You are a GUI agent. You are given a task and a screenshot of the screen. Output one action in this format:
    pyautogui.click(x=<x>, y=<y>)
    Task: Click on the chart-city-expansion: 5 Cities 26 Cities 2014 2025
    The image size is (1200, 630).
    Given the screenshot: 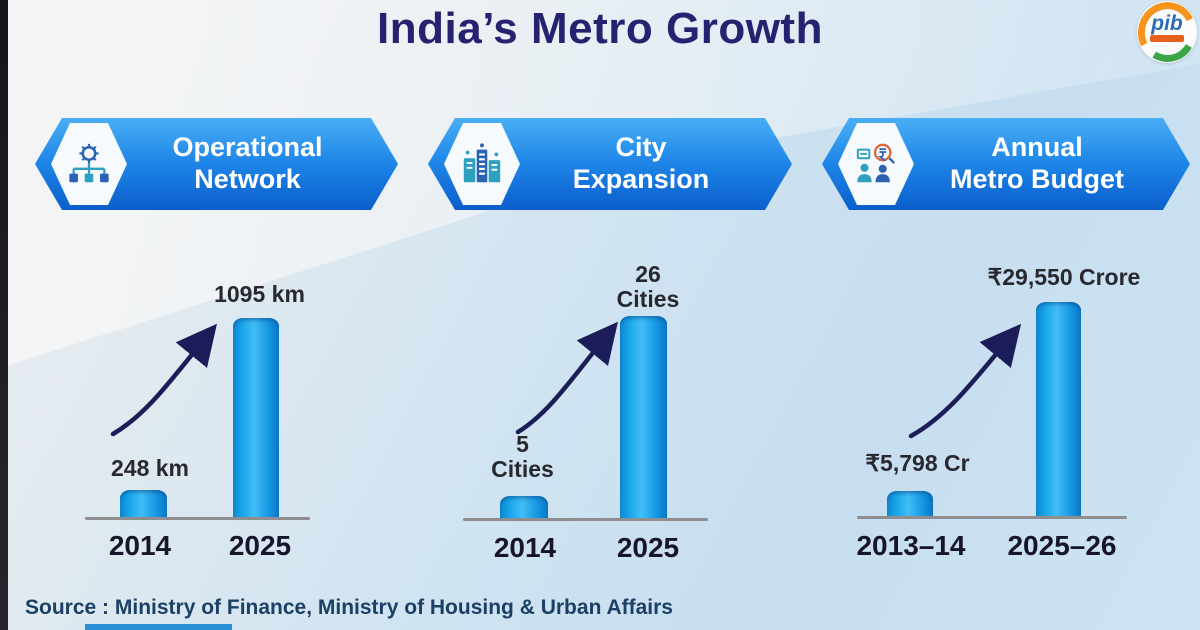 What is the action you would take?
    pyautogui.click(x=590, y=421)
    